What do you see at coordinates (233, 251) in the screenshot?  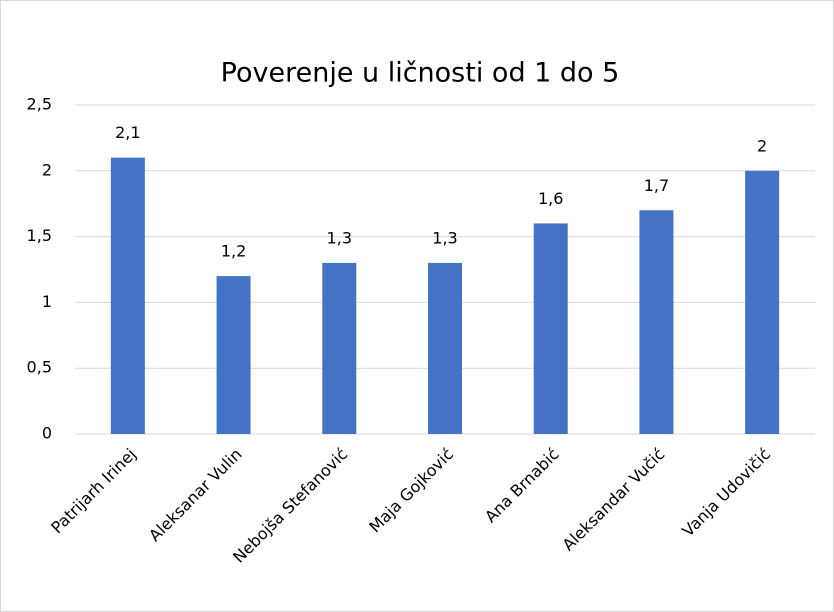 I see `data-label: 1,2` at bounding box center [233, 251].